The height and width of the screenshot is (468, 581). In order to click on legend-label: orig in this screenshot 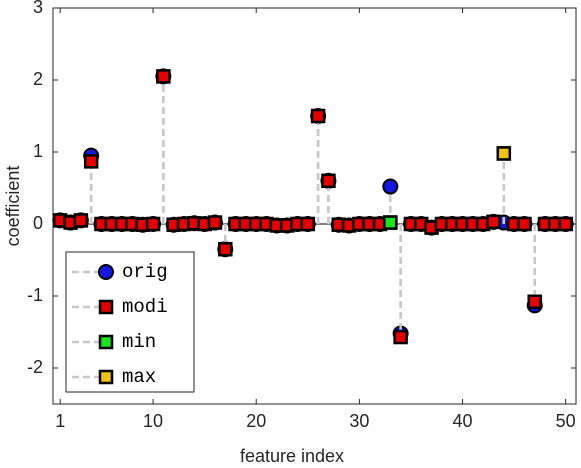, I will do `click(145, 272)`.